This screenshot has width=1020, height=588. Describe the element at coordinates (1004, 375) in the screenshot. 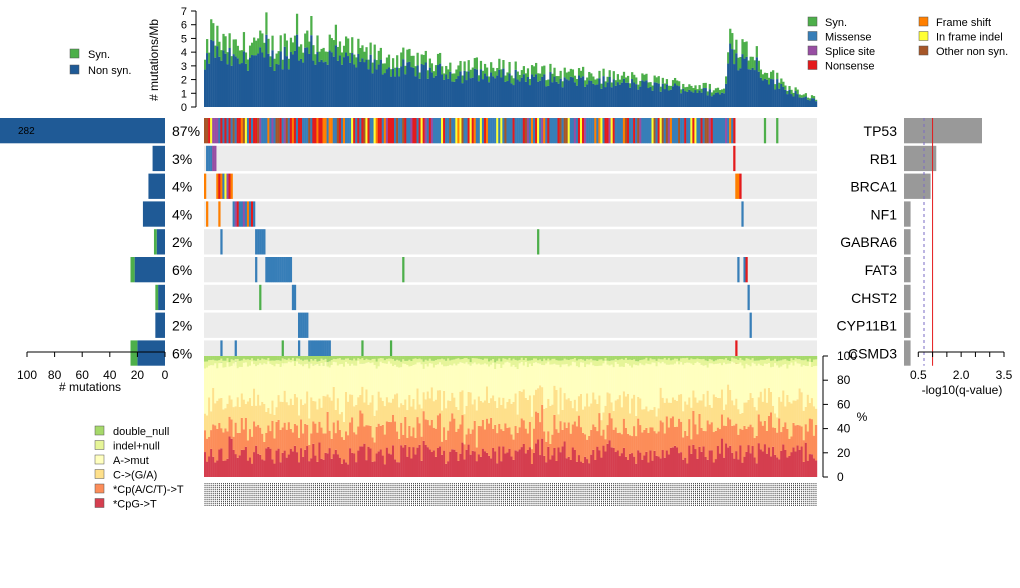

I see `significance-tick-label: 3.5` at that location.